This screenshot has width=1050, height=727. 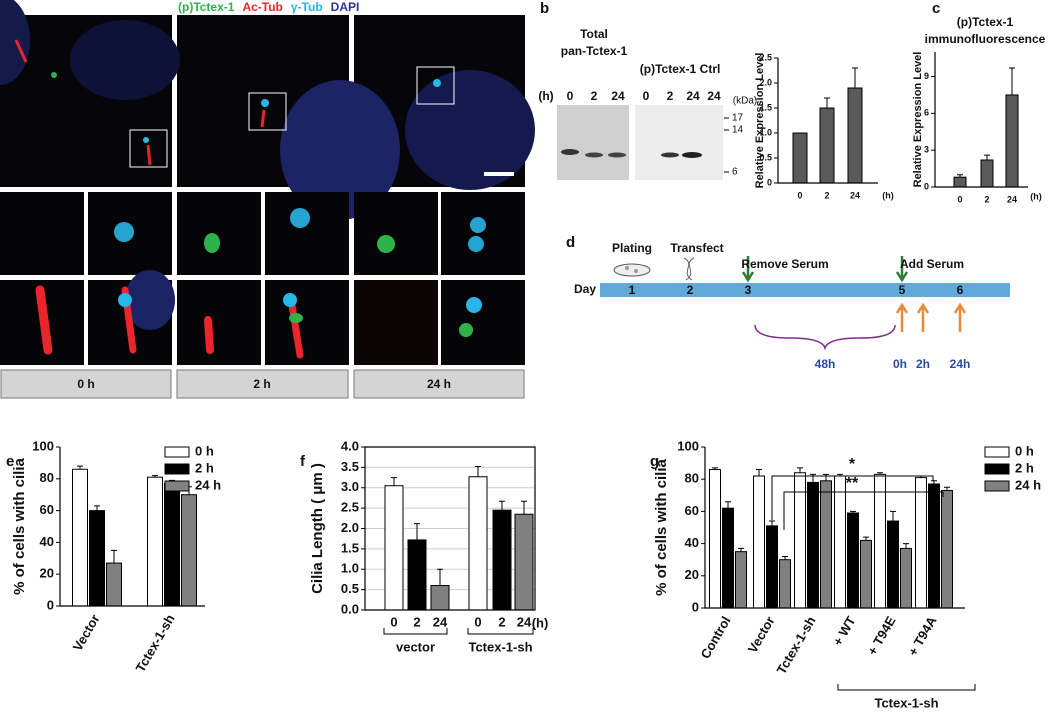 What do you see at coordinates (350, 588) in the screenshot?
I see `y-tick-label: 0.5` at bounding box center [350, 588].